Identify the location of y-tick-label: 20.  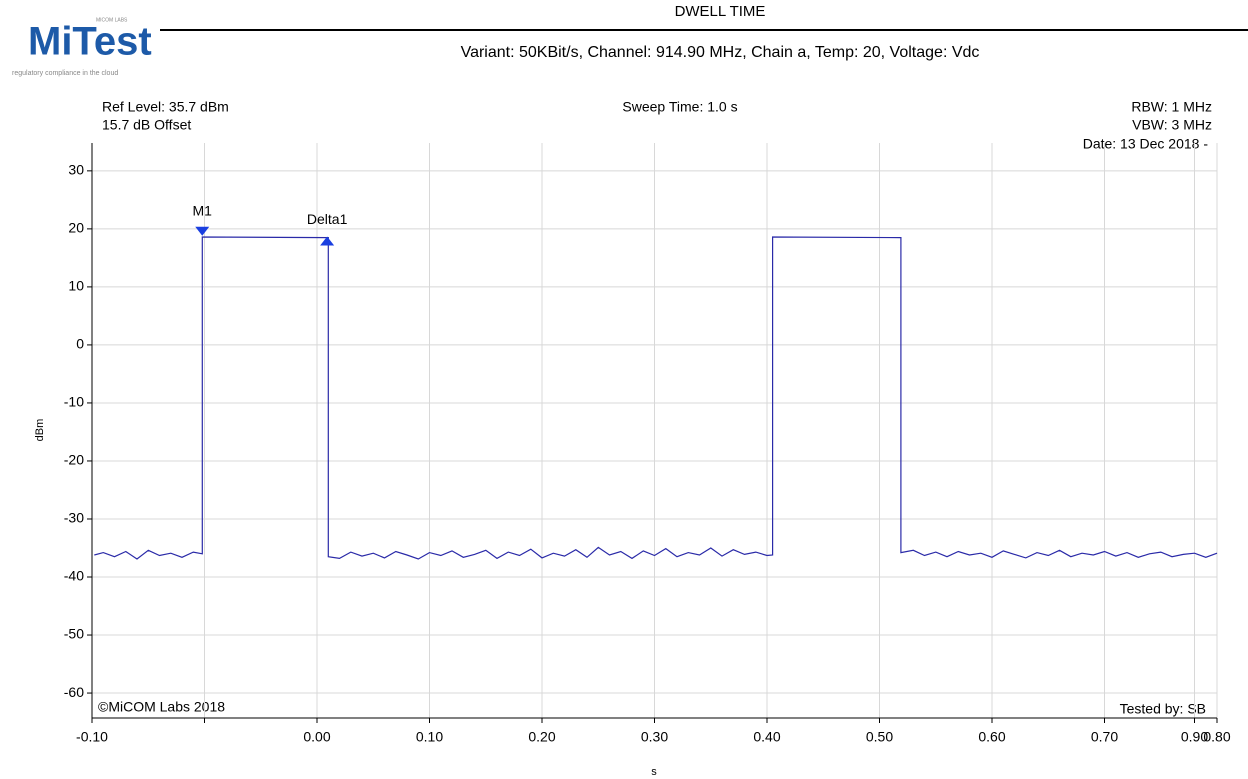
(76, 228).